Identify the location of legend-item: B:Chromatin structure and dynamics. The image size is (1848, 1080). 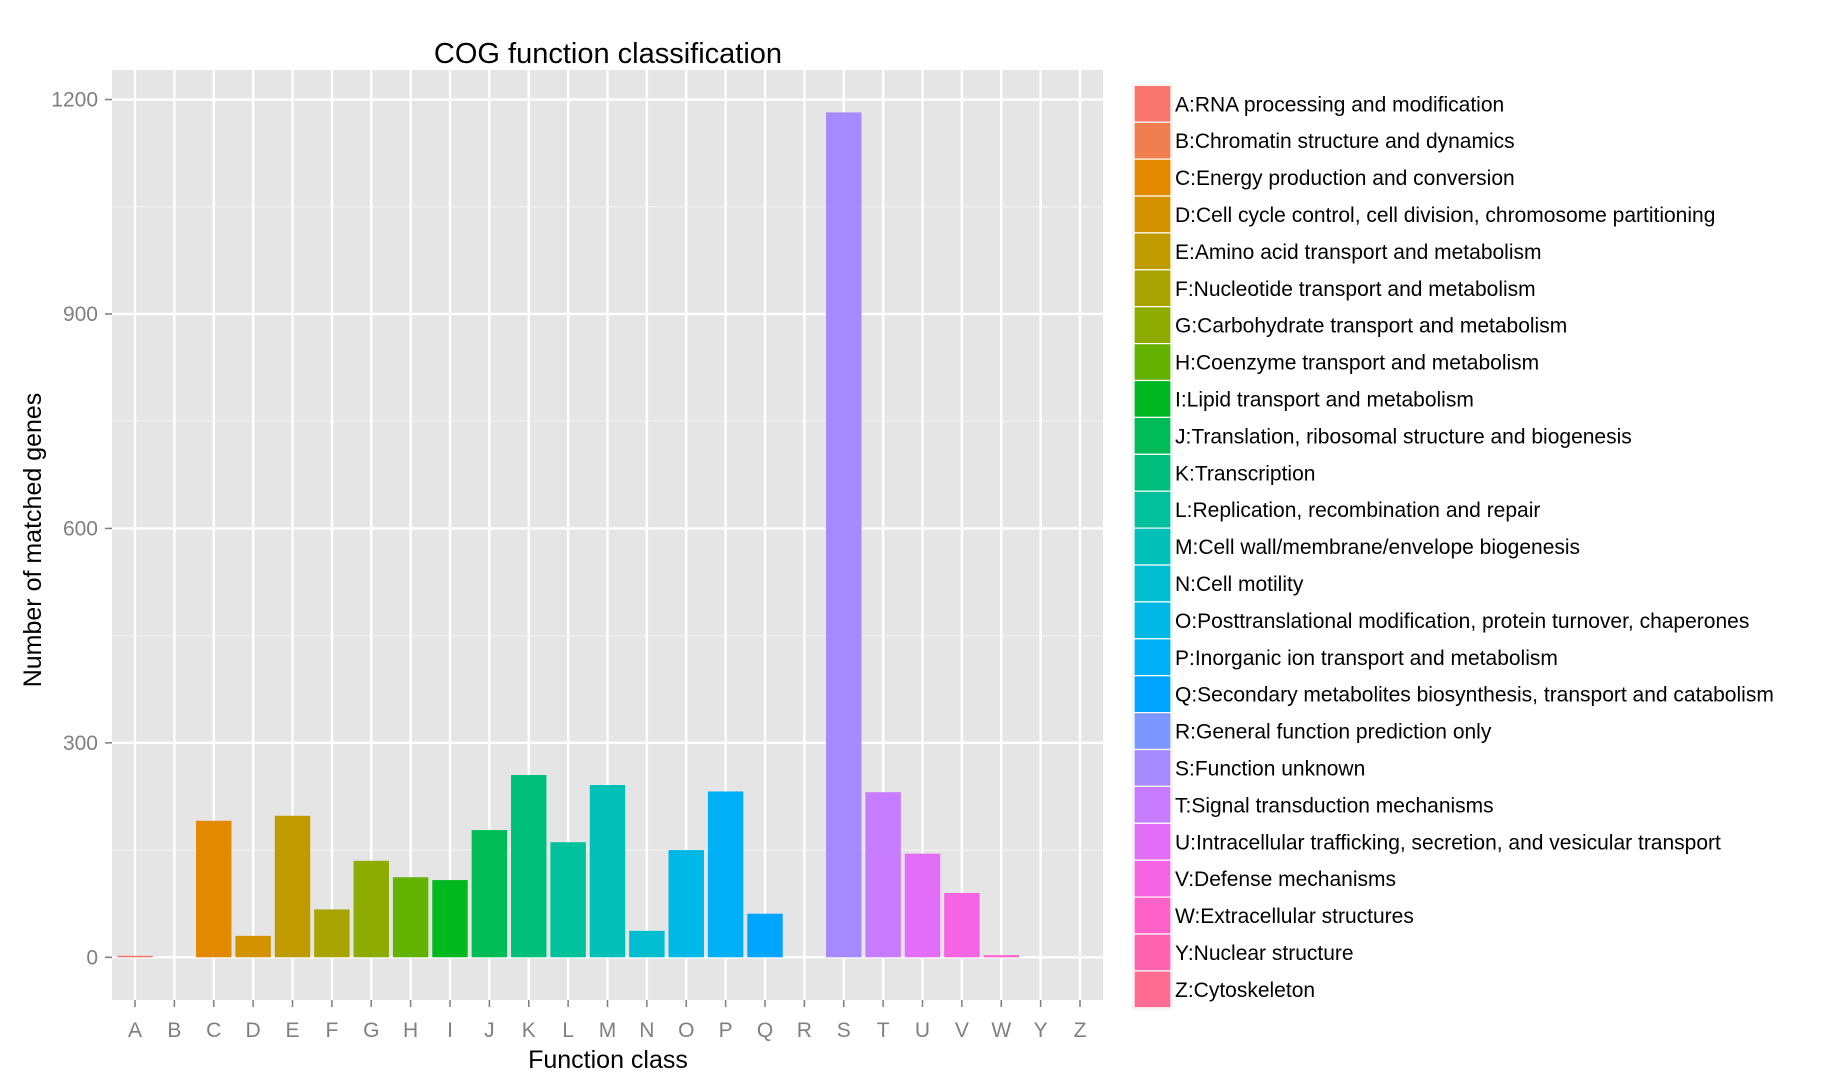
(1324, 140).